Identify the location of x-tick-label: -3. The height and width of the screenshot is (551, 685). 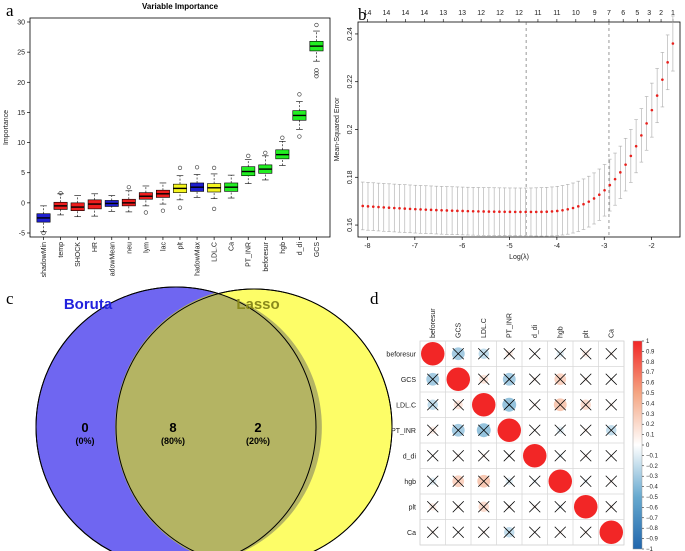
(604, 246).